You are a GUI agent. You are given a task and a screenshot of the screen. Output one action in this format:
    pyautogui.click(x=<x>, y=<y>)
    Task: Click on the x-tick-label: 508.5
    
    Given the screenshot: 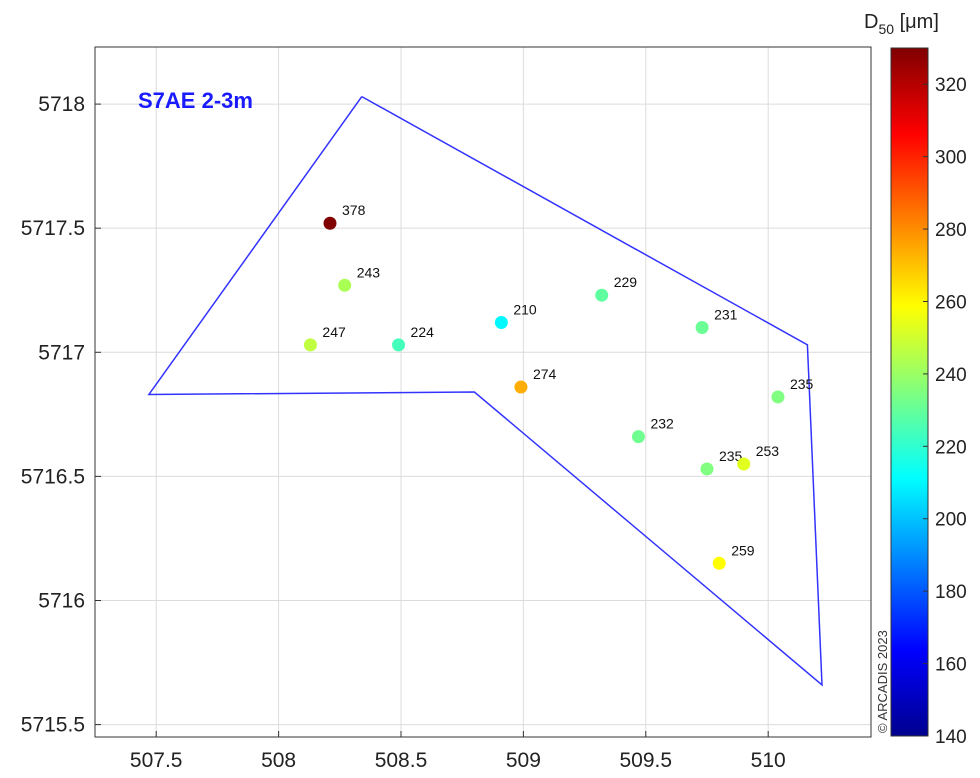 What is the action you would take?
    pyautogui.click(x=401, y=760)
    